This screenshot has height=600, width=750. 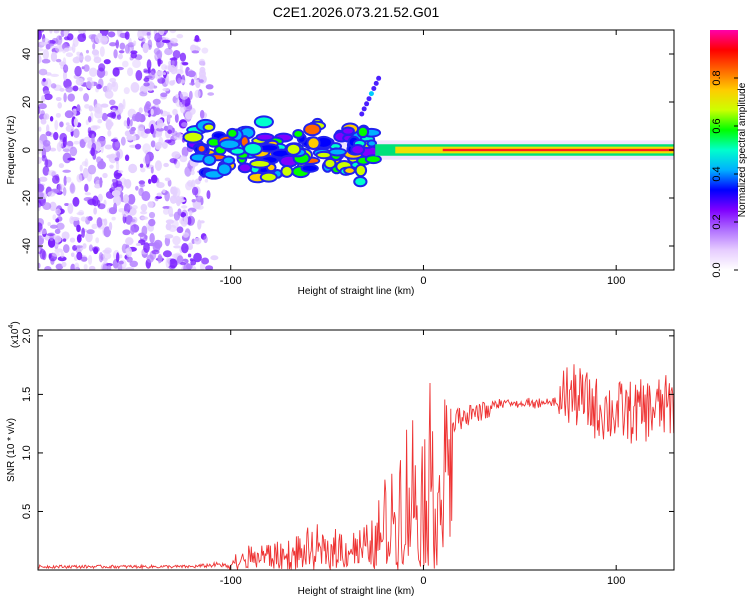 What do you see at coordinates (27, 102) in the screenshot?
I see `y-tick-label: 20` at bounding box center [27, 102].